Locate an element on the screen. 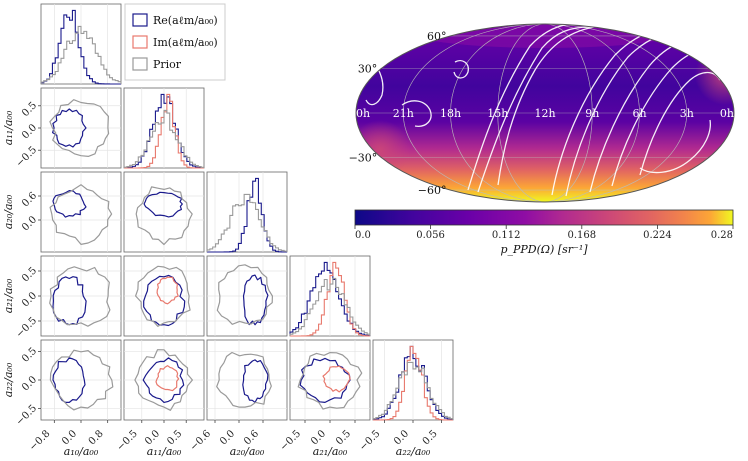  x-axis-label-a21: a₂₁/a₀₀ is located at coordinates (330, 451).